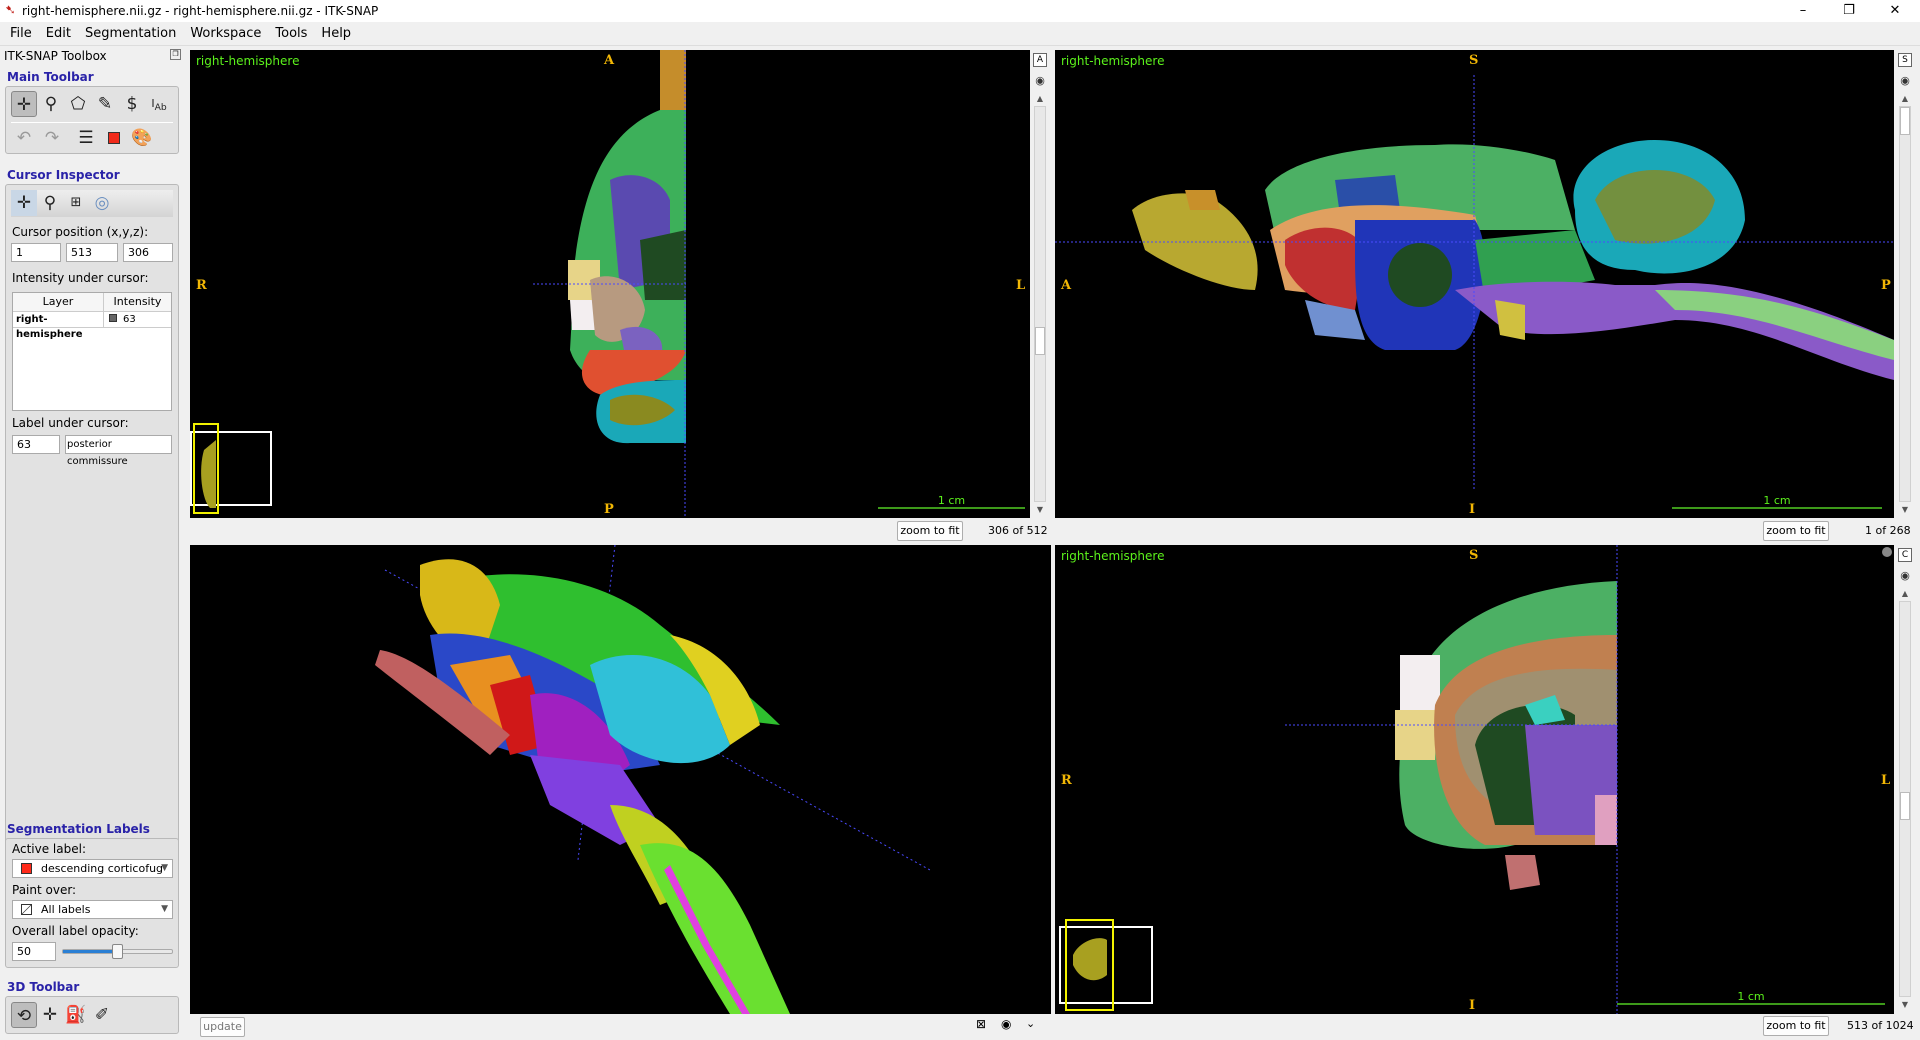  I want to click on minimize-button: –, so click(1803, 10).